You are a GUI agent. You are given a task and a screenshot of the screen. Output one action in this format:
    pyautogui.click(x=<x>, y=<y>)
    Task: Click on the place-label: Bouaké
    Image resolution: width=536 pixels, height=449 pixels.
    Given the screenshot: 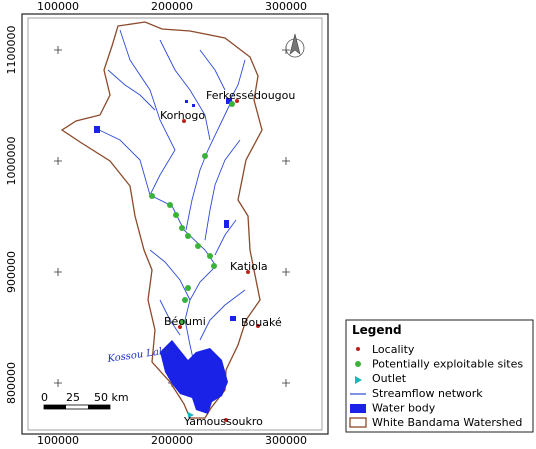 What is the action you would take?
    pyautogui.click(x=261, y=322)
    